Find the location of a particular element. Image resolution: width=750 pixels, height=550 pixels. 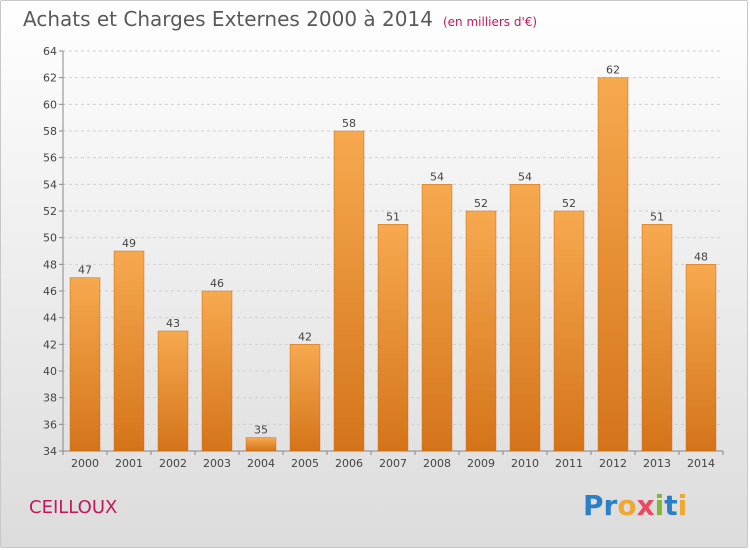

data-label-2012: 62 is located at coordinates (613, 70).